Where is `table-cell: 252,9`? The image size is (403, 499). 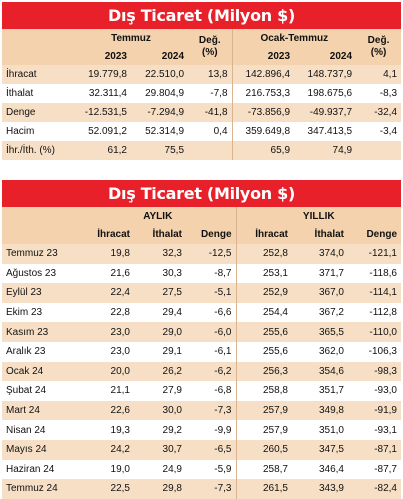 table-cell: 252,9 is located at coordinates (263, 293).